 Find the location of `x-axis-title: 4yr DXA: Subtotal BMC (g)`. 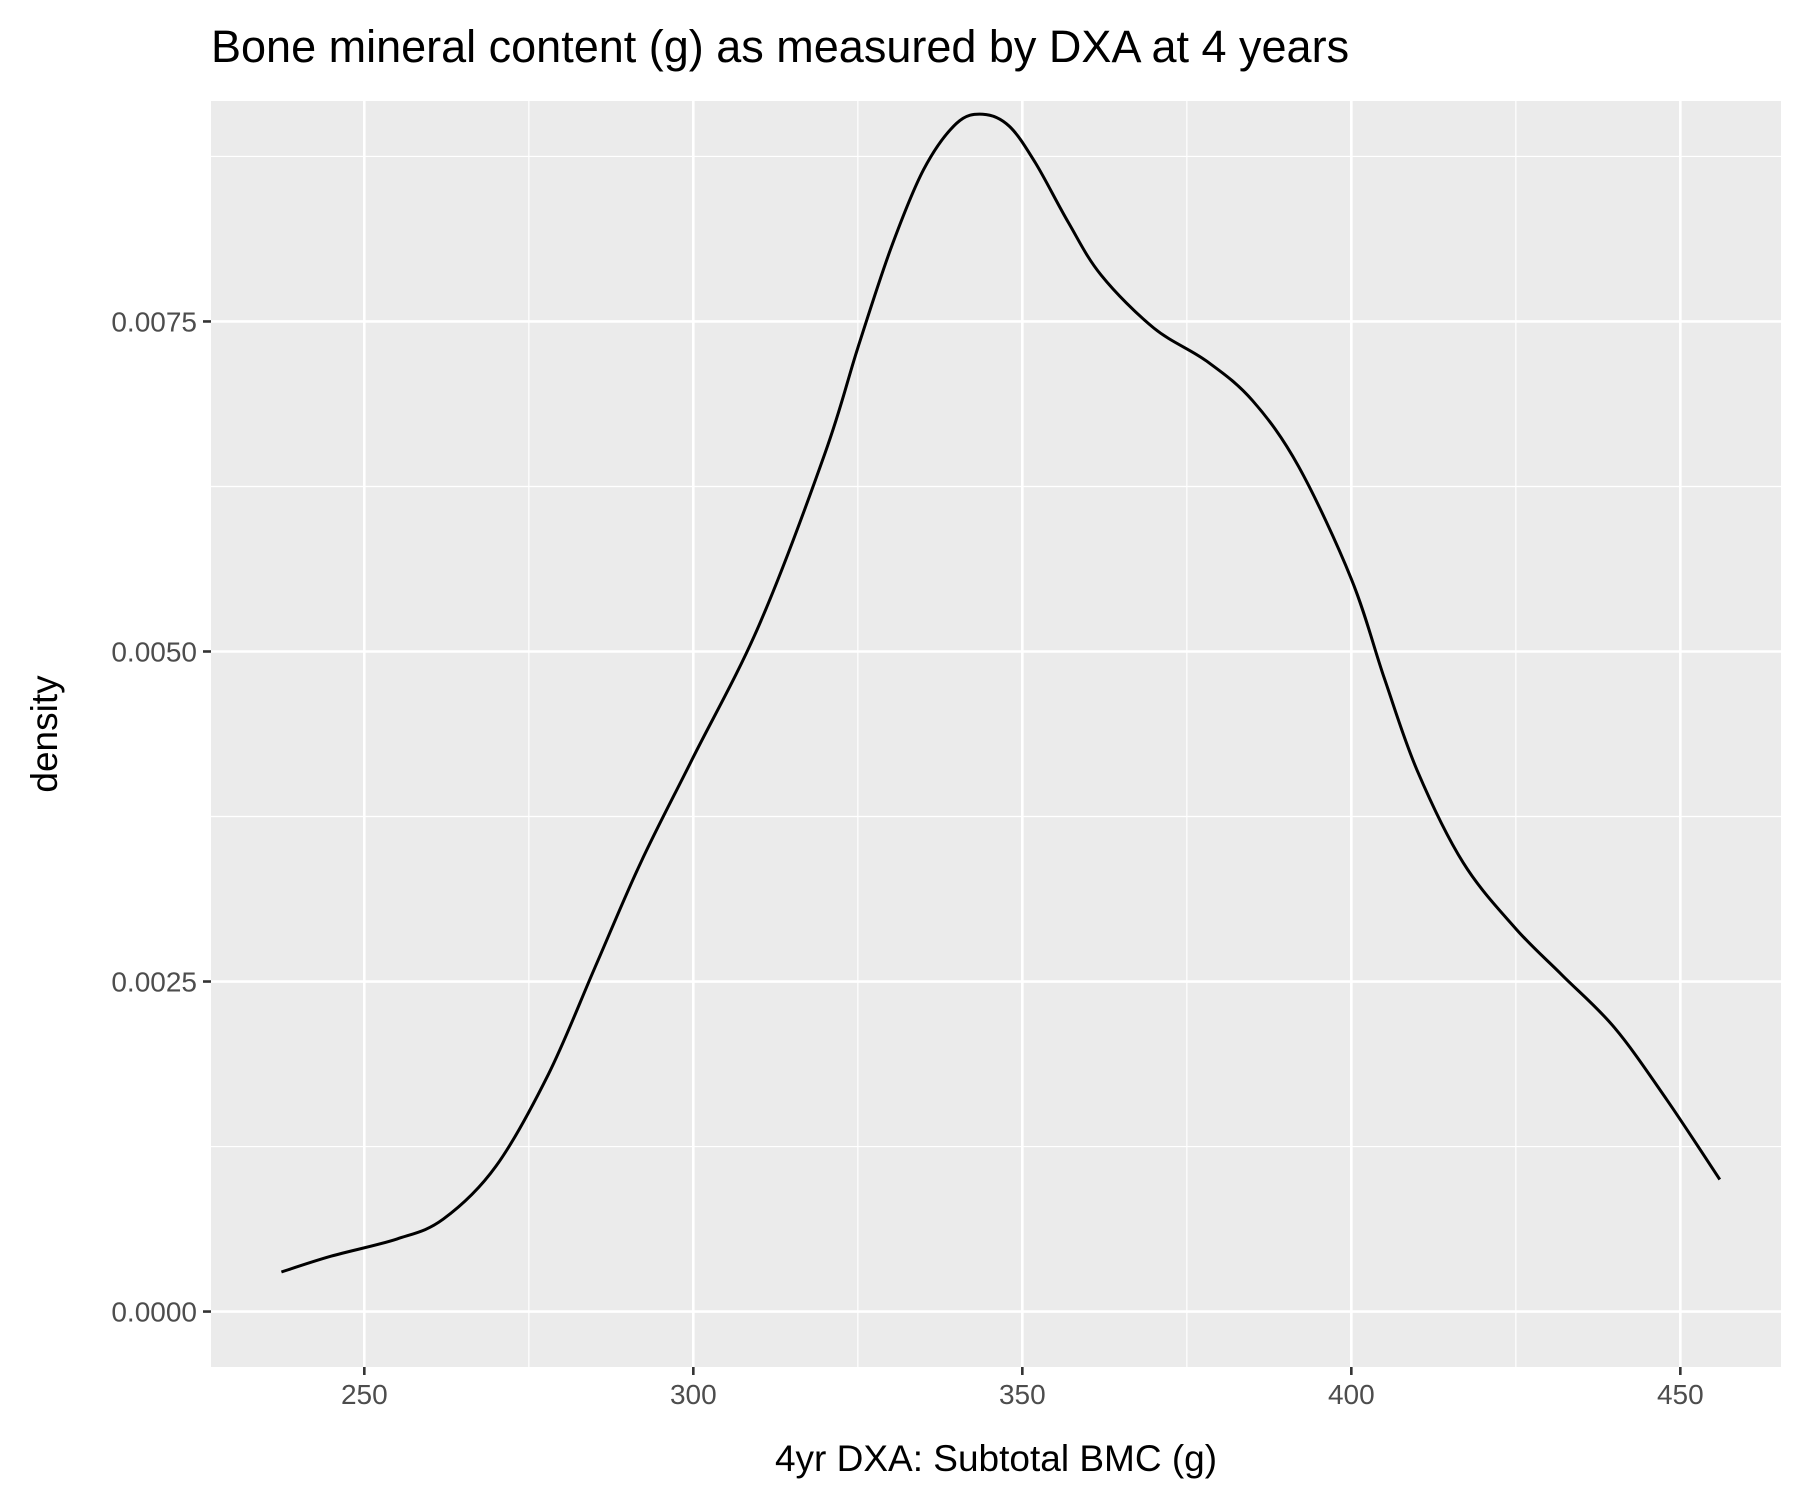

x-axis-title: 4yr DXA: Subtotal BMC (g) is located at coordinates (996, 1458).